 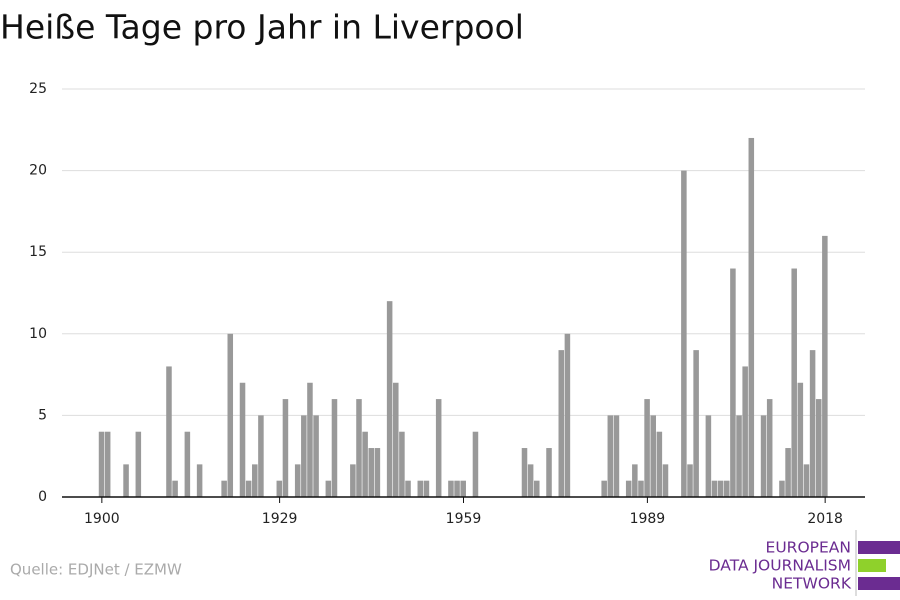 What do you see at coordinates (808, 548) in the screenshot?
I see `logo-text: EUROPEAN` at bounding box center [808, 548].